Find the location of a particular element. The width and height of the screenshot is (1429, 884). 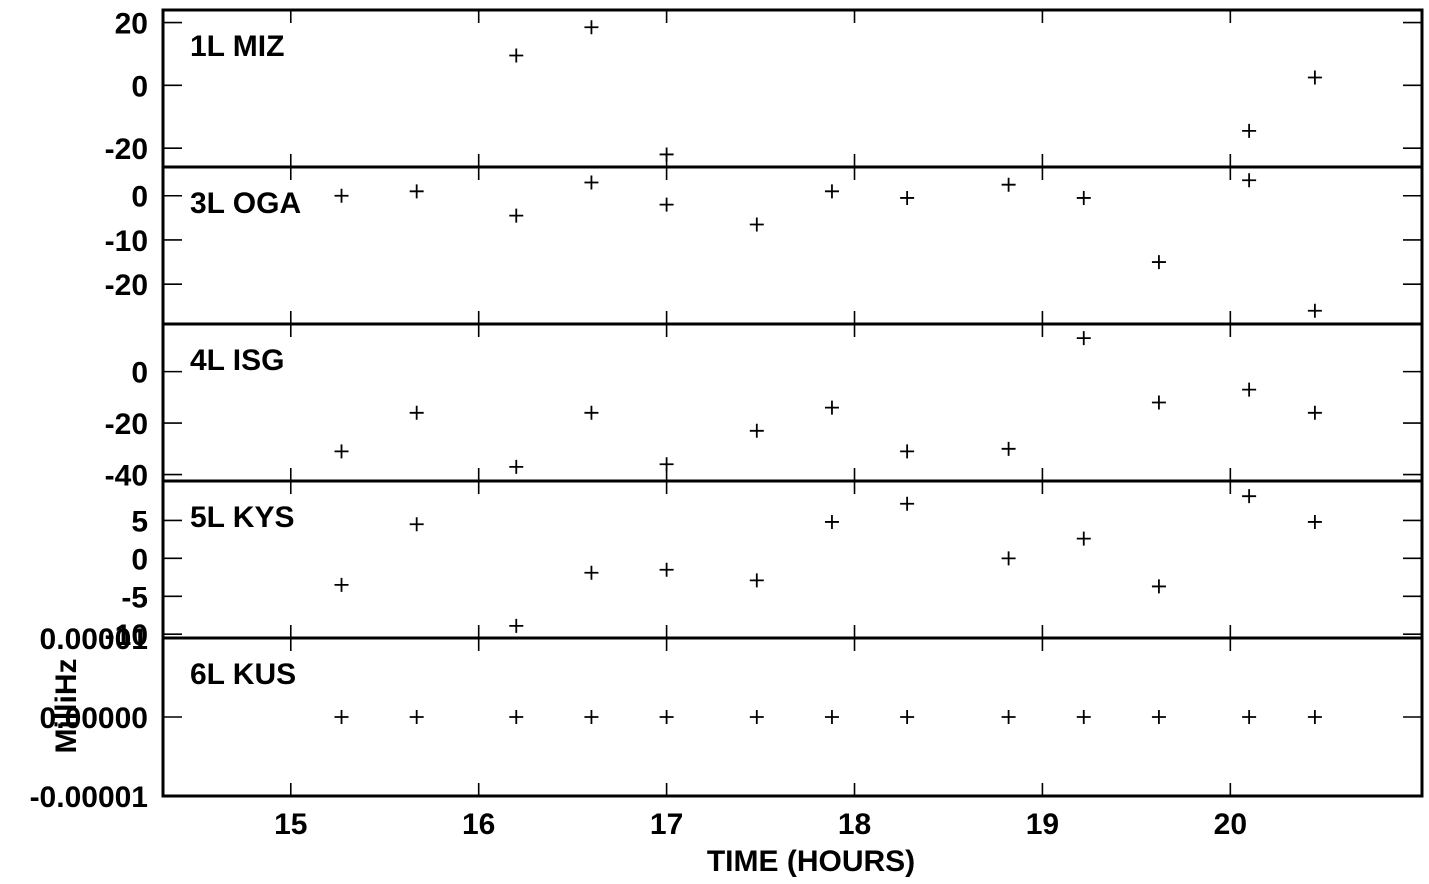

y-axis-label: MilliHz is located at coordinates (66, 706).